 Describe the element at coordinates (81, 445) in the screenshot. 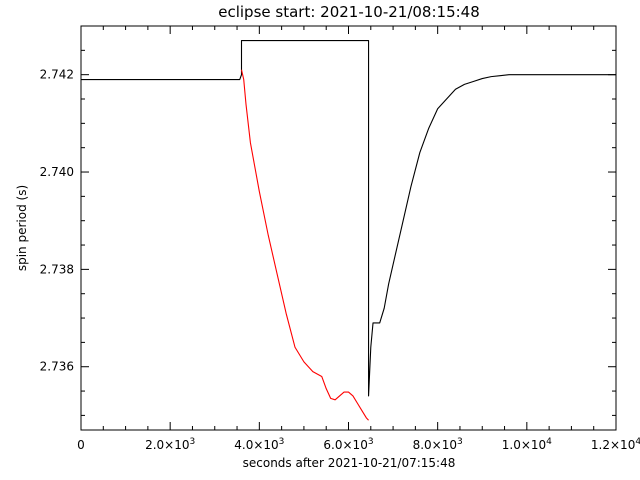

I see `x-tick-label: 0` at that location.